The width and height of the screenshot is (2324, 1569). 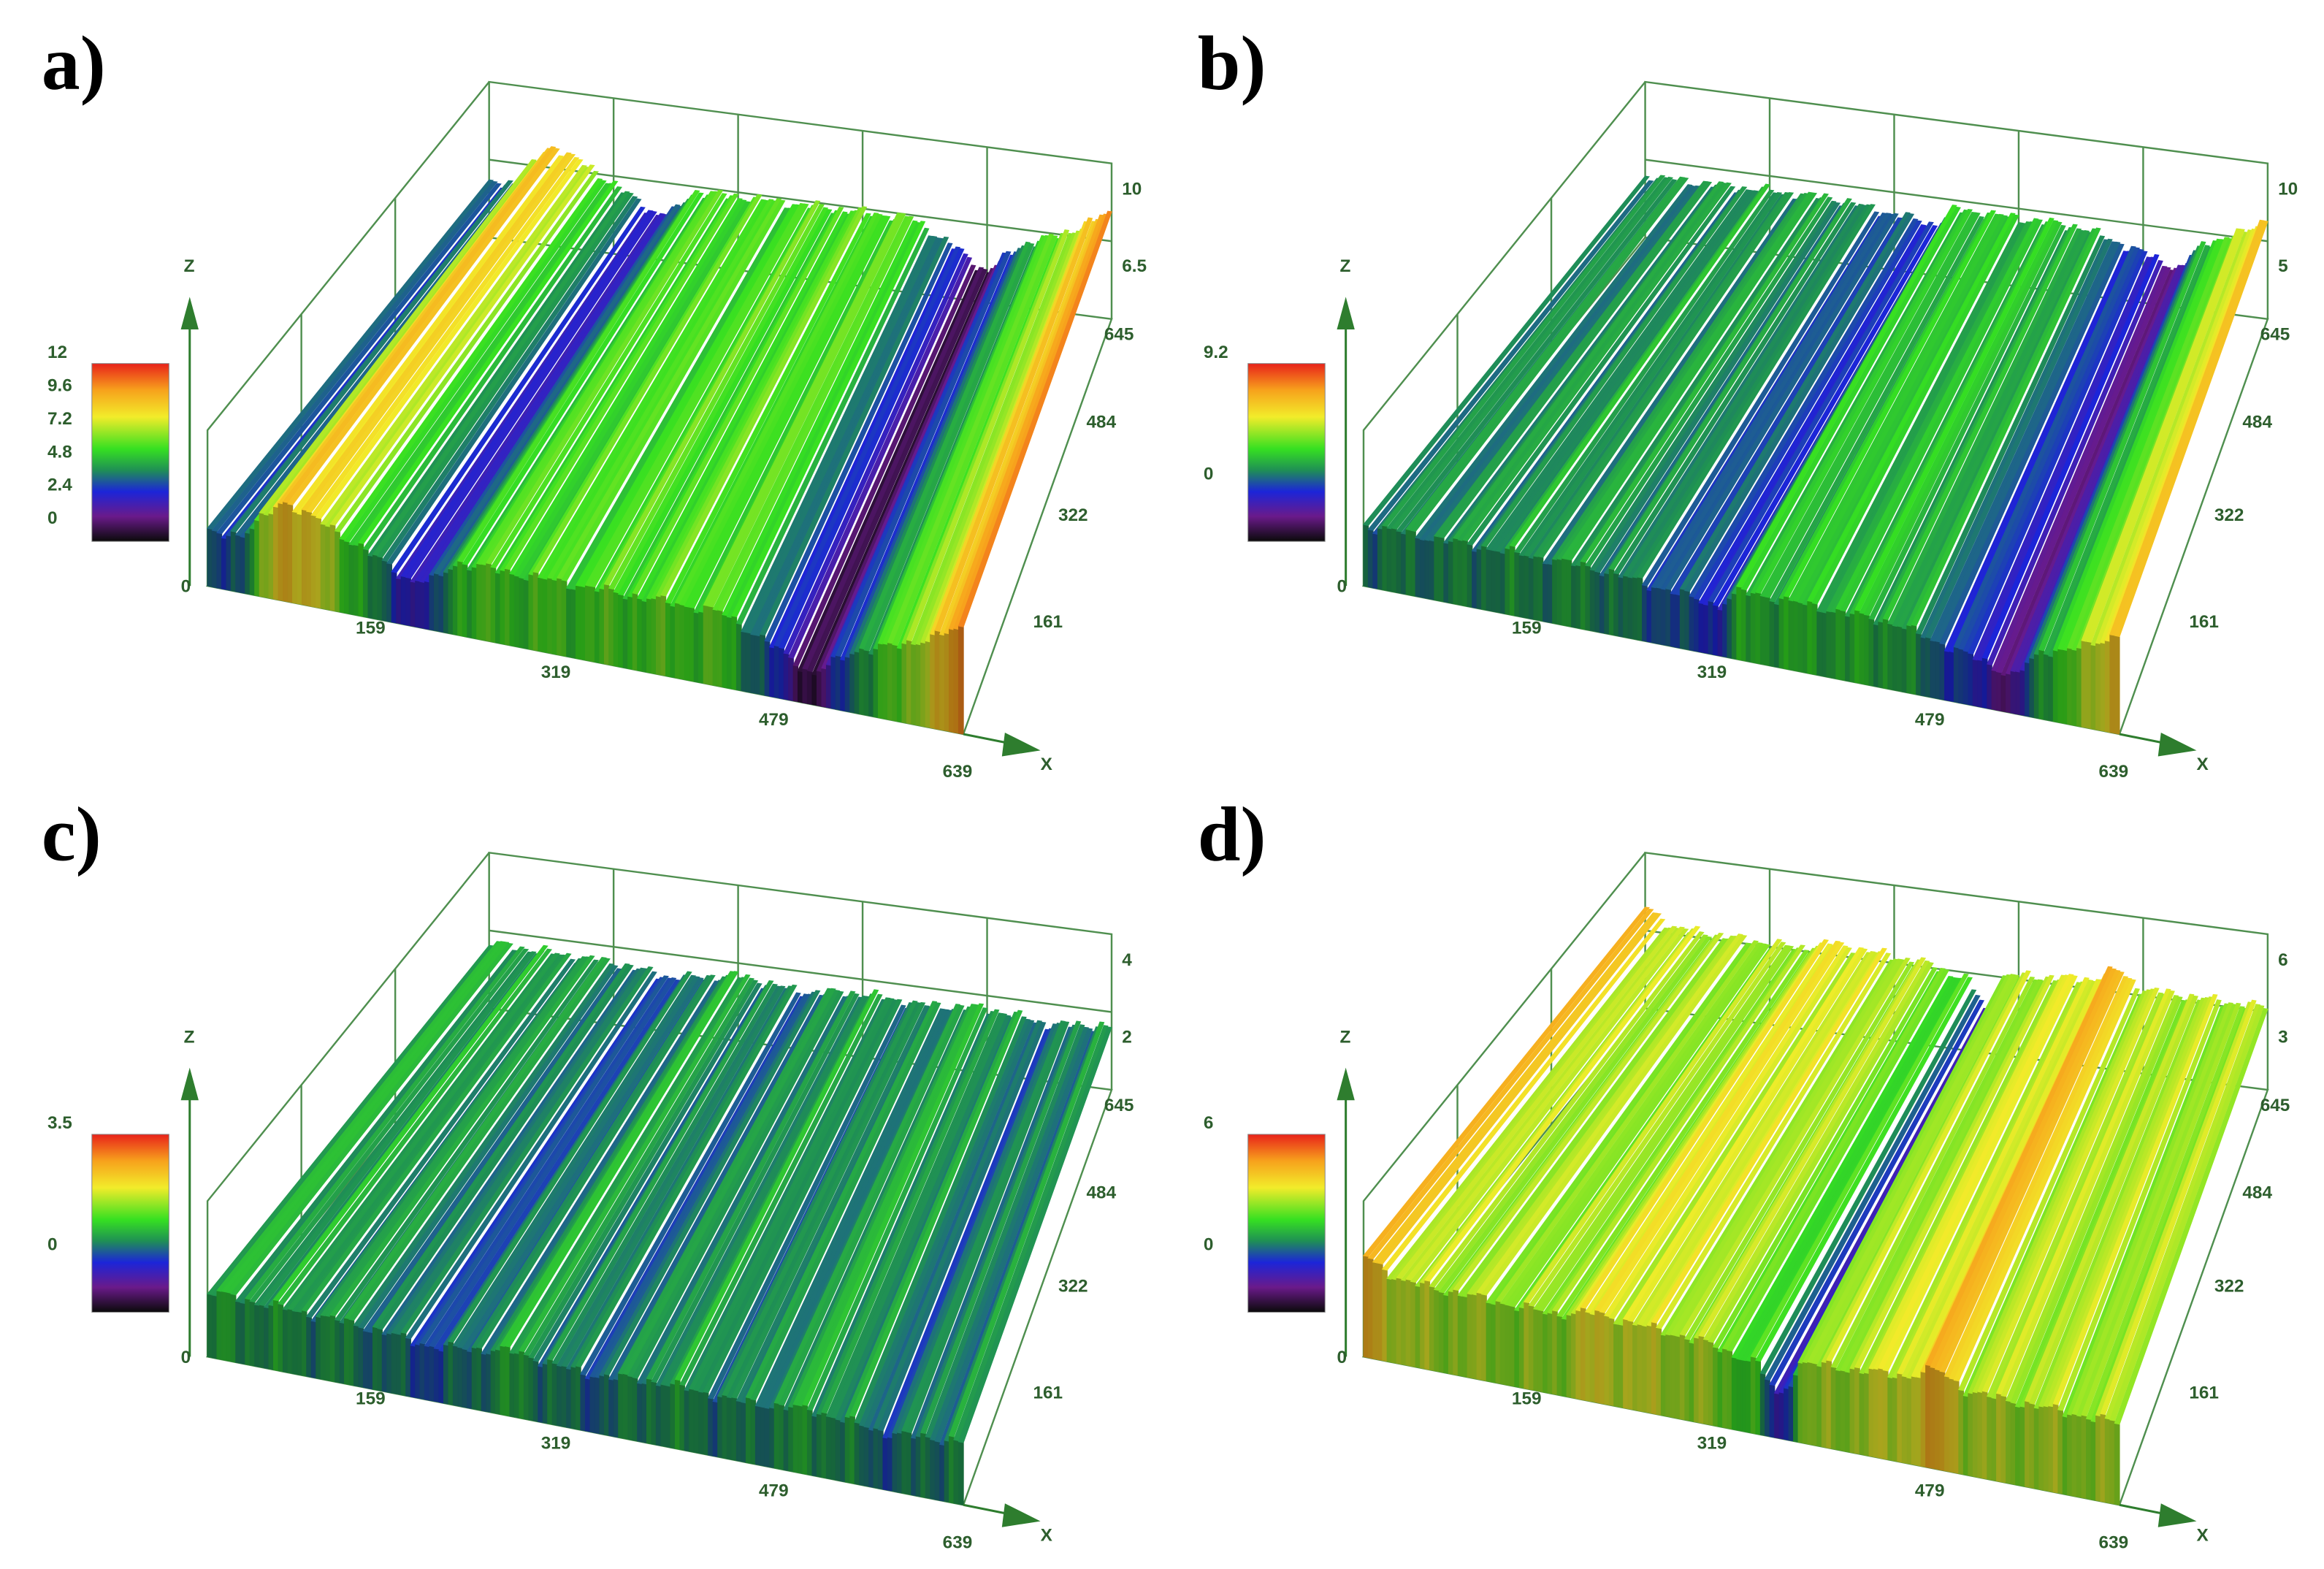 I want to click on y-tick-label: 645, so click(x=2275, y=335).